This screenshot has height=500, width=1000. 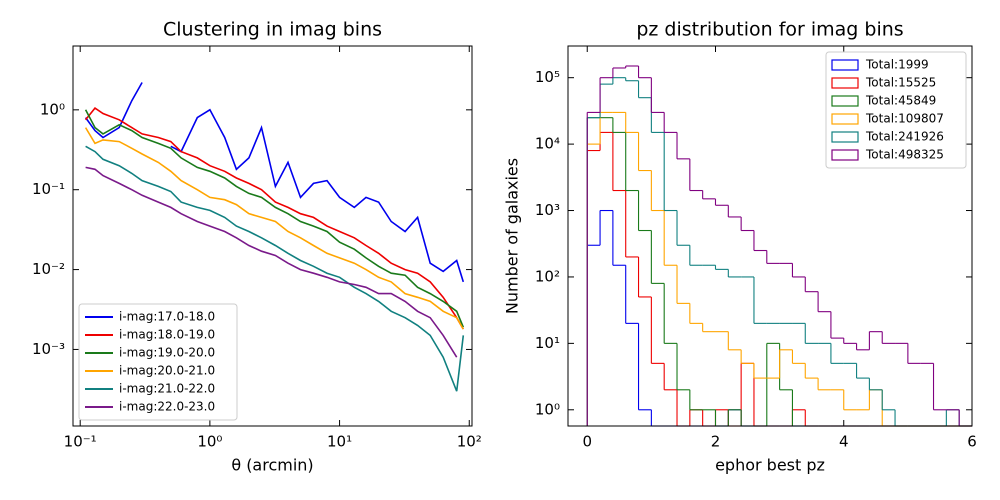 What do you see at coordinates (48, 189) in the screenshot?
I see `y-tick-label: 10⁻¹` at bounding box center [48, 189].